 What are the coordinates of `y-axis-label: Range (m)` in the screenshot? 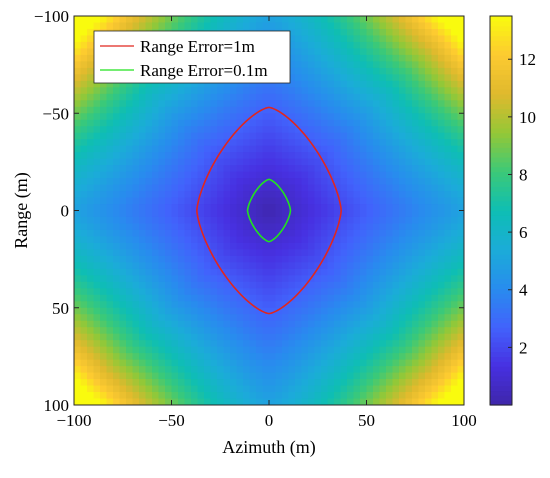 It's located at (21, 210).